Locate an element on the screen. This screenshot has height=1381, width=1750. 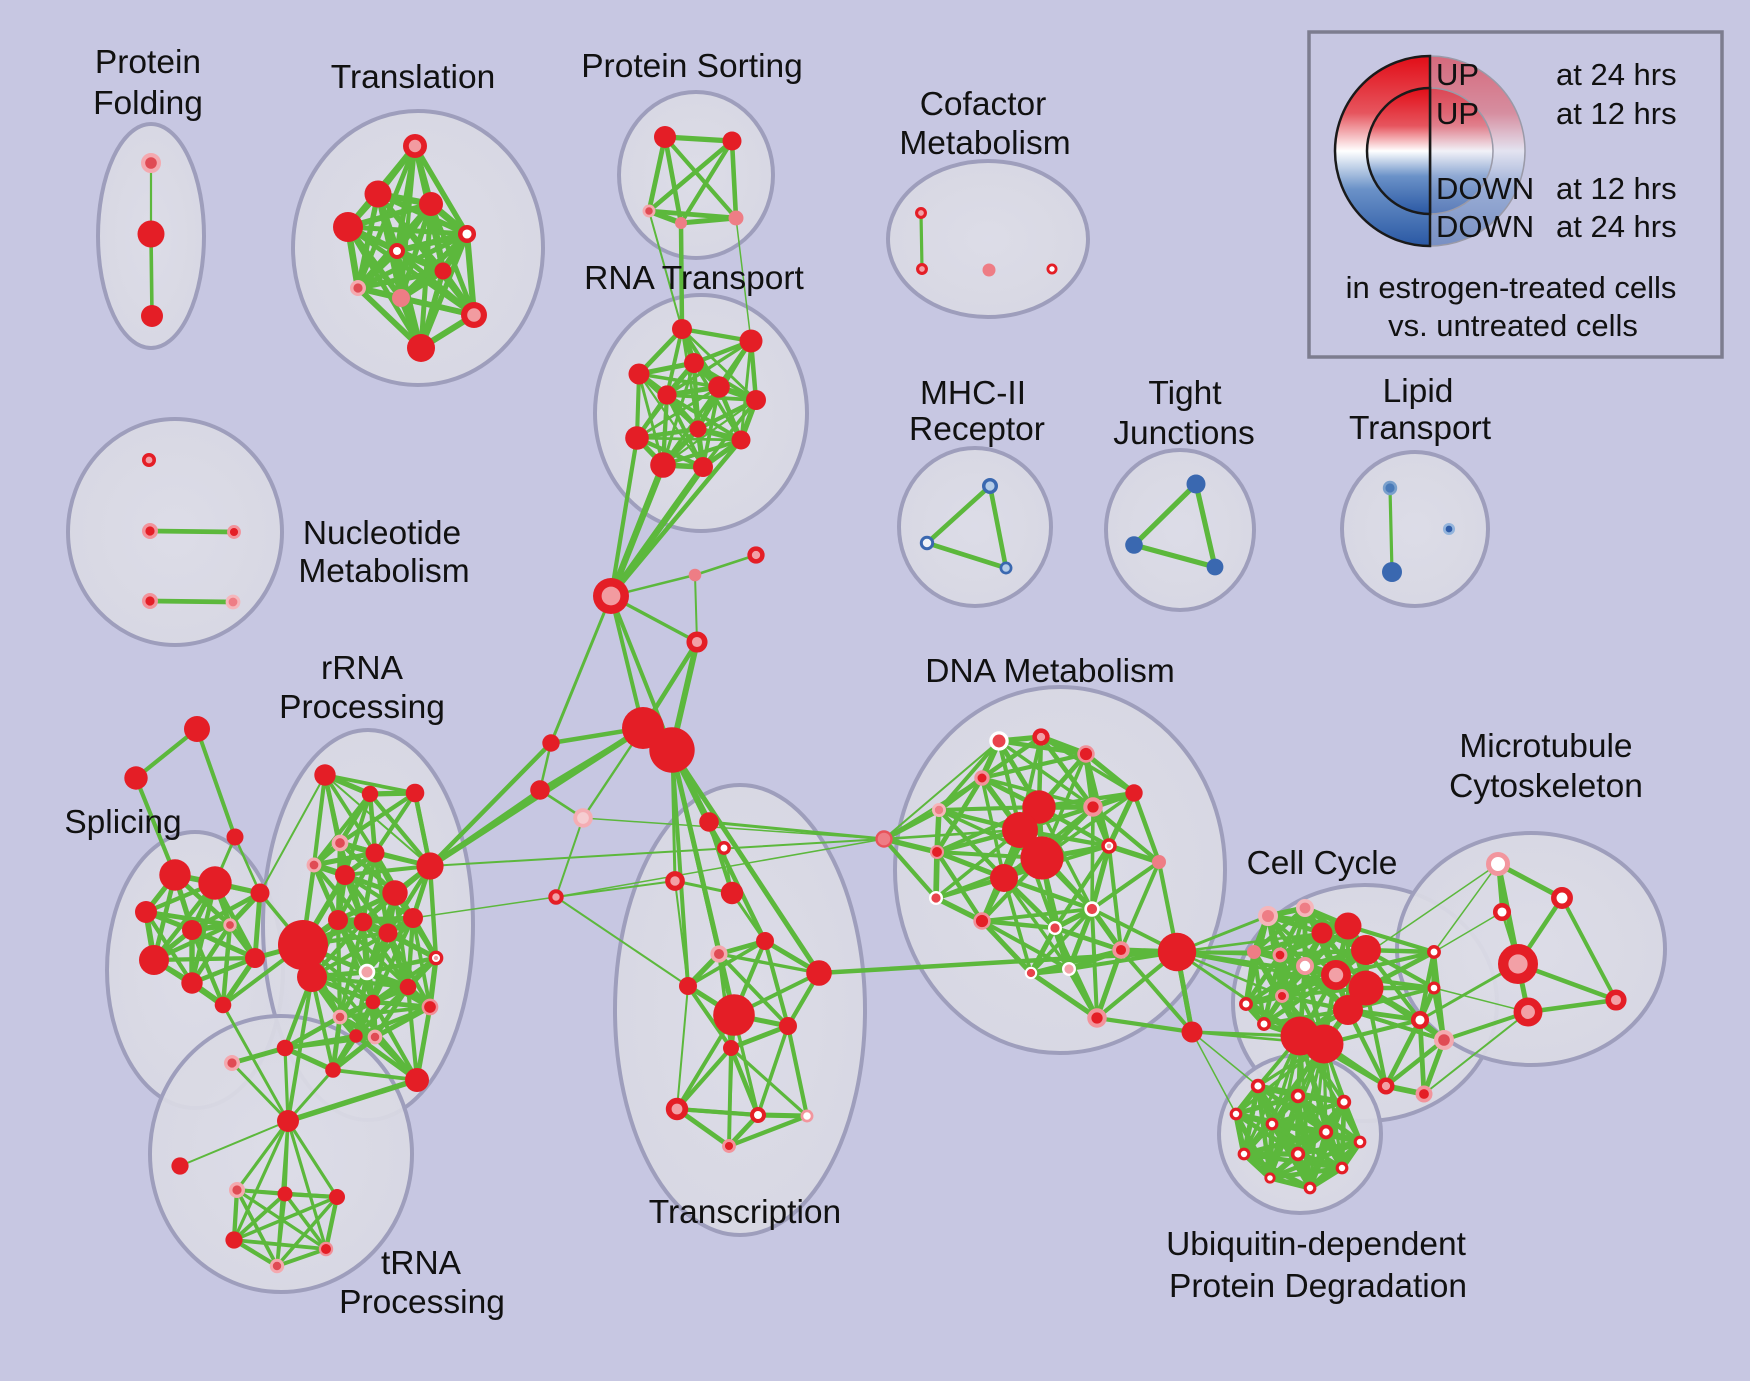
svg-text: Tight is located at coordinates (1185, 393).